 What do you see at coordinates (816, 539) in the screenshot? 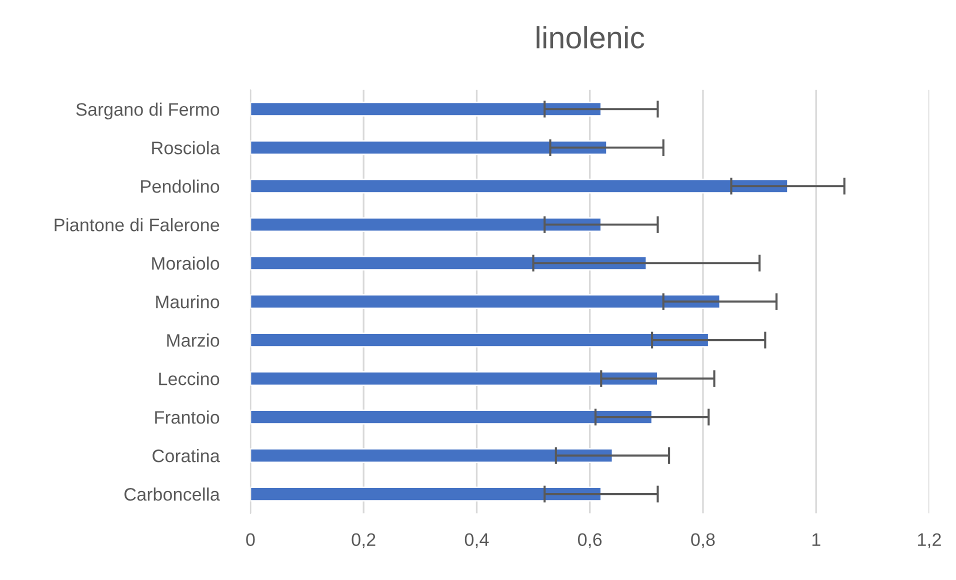
I see `x-tick-label: 1` at bounding box center [816, 539].